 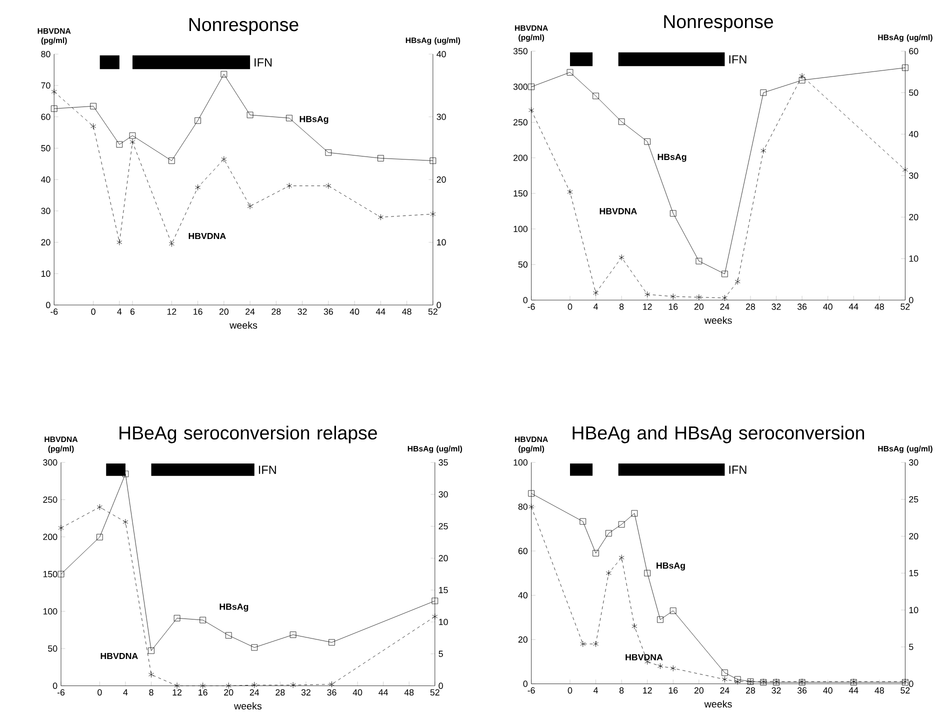 I want to click on x-tick-label: 20, so click(x=224, y=311).